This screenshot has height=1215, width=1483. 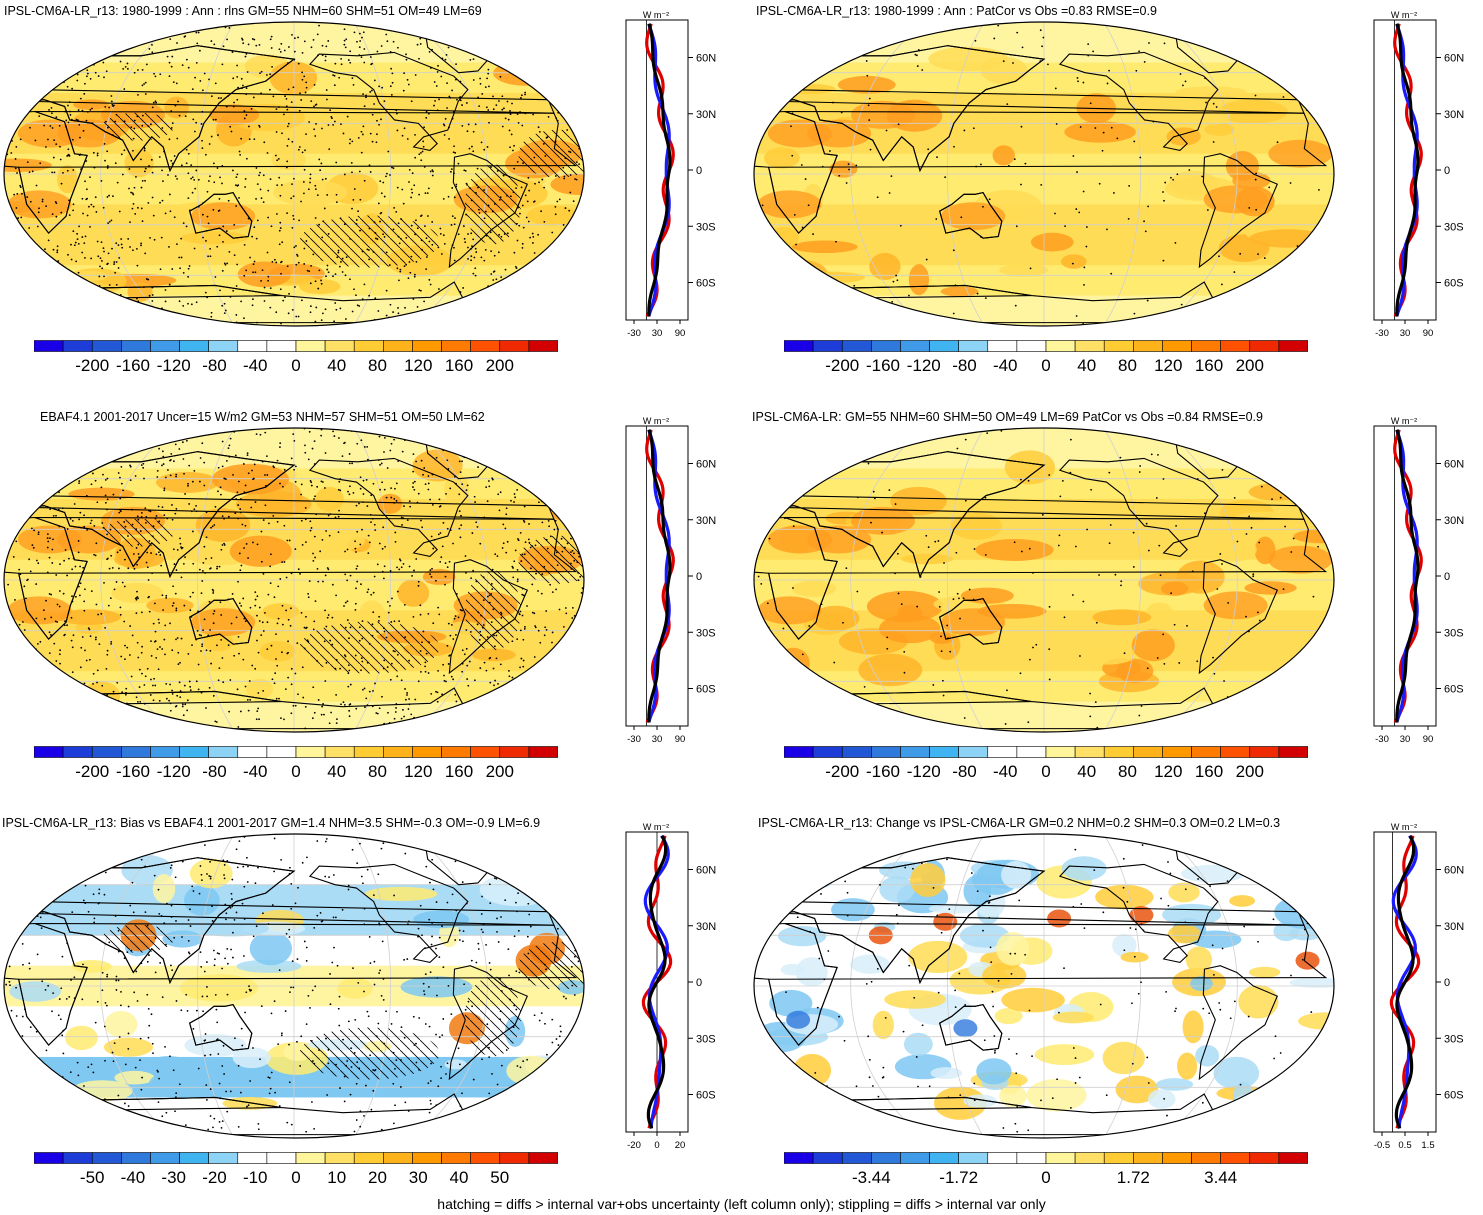 I want to click on colorbar-6: -3.44 -1.72 0 1.72 3.44, so click(x=1046, y=1172).